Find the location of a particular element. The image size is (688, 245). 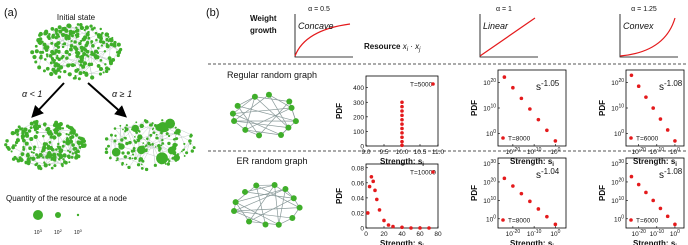

annotation: s-1.05 is located at coordinates (548, 86).